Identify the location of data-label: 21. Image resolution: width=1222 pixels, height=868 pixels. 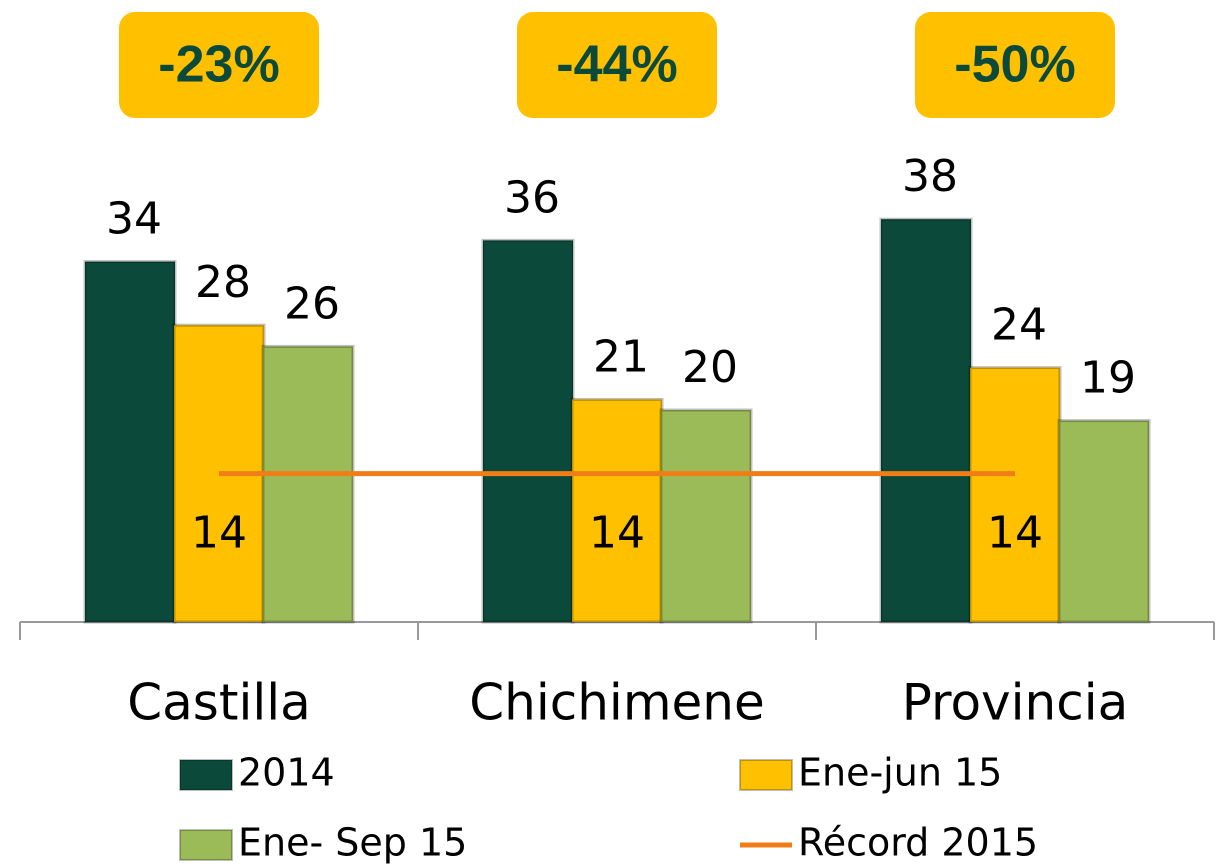
(621, 356).